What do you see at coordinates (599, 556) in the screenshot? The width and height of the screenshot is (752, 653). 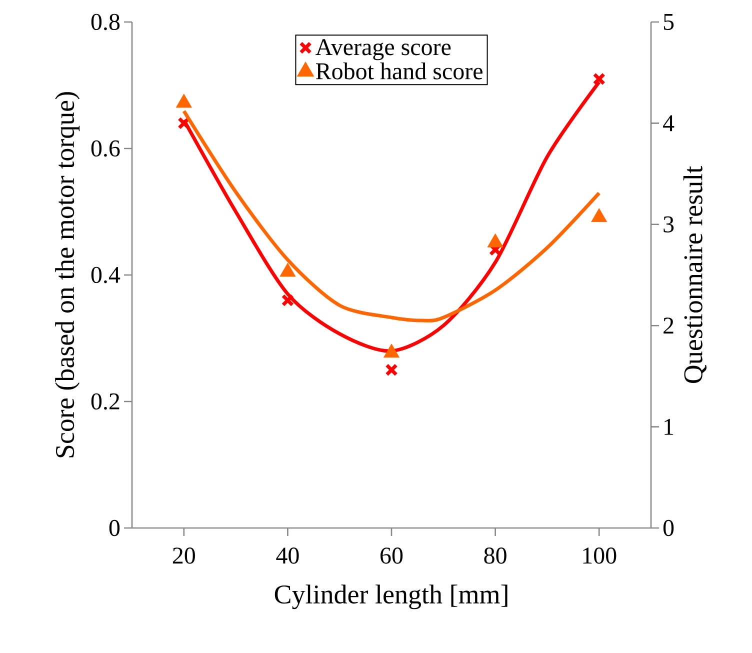 I see `x-tick-label: 100` at bounding box center [599, 556].